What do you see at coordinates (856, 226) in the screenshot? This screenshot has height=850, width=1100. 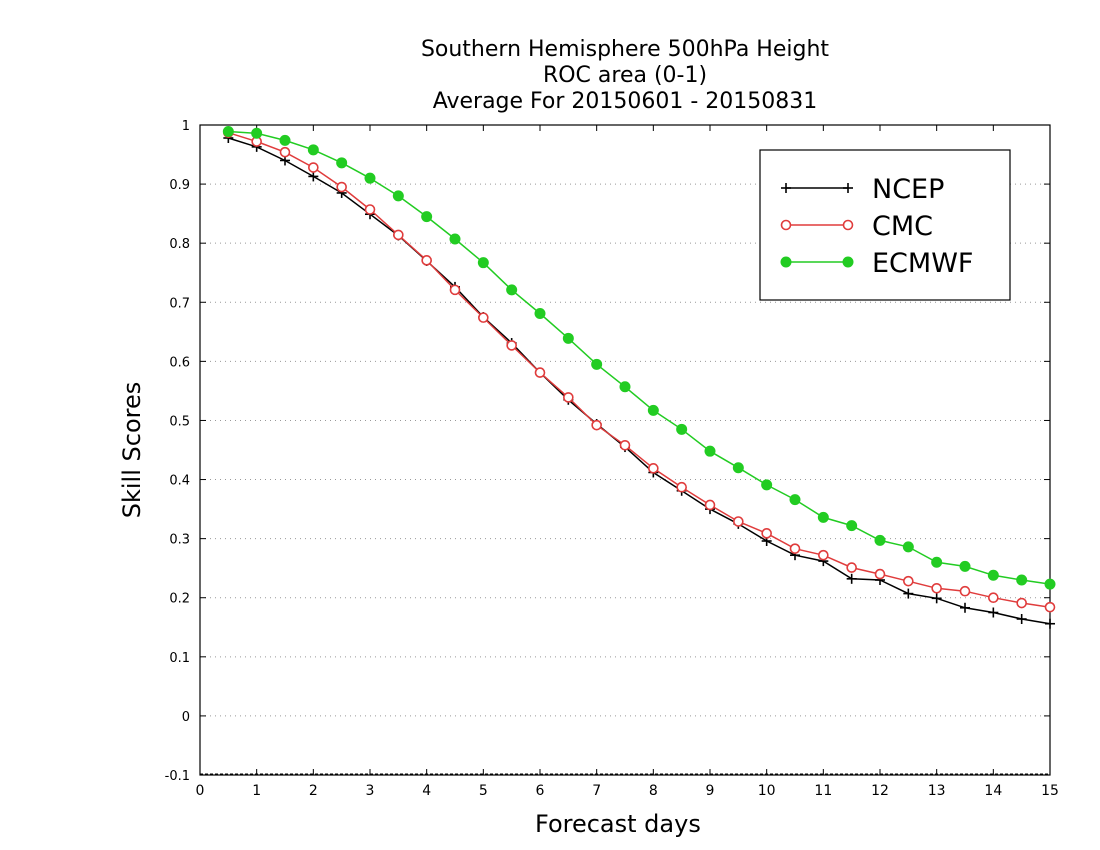 I see `legend-item-cmc: CMC` at bounding box center [856, 226].